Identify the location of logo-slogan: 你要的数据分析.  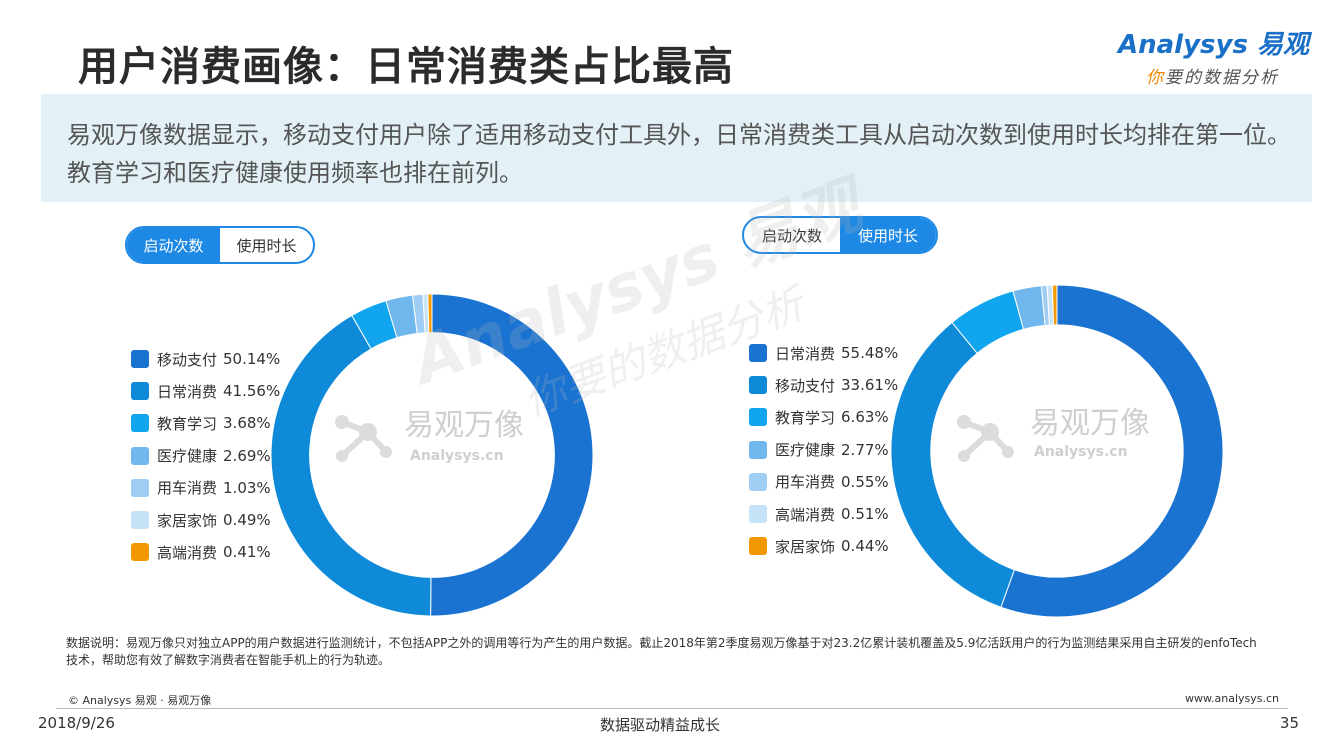
(1227, 75).